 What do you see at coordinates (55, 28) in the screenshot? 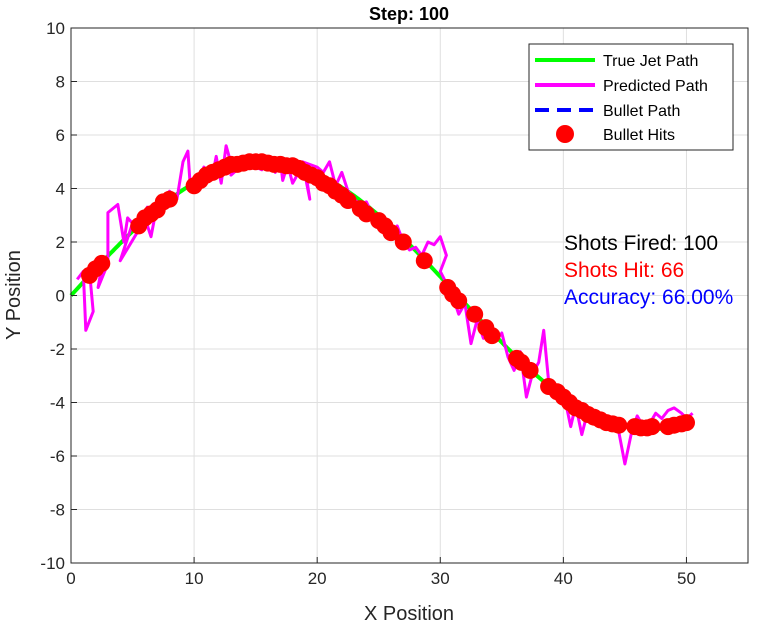
I see `y-tick-label: 10` at bounding box center [55, 28].